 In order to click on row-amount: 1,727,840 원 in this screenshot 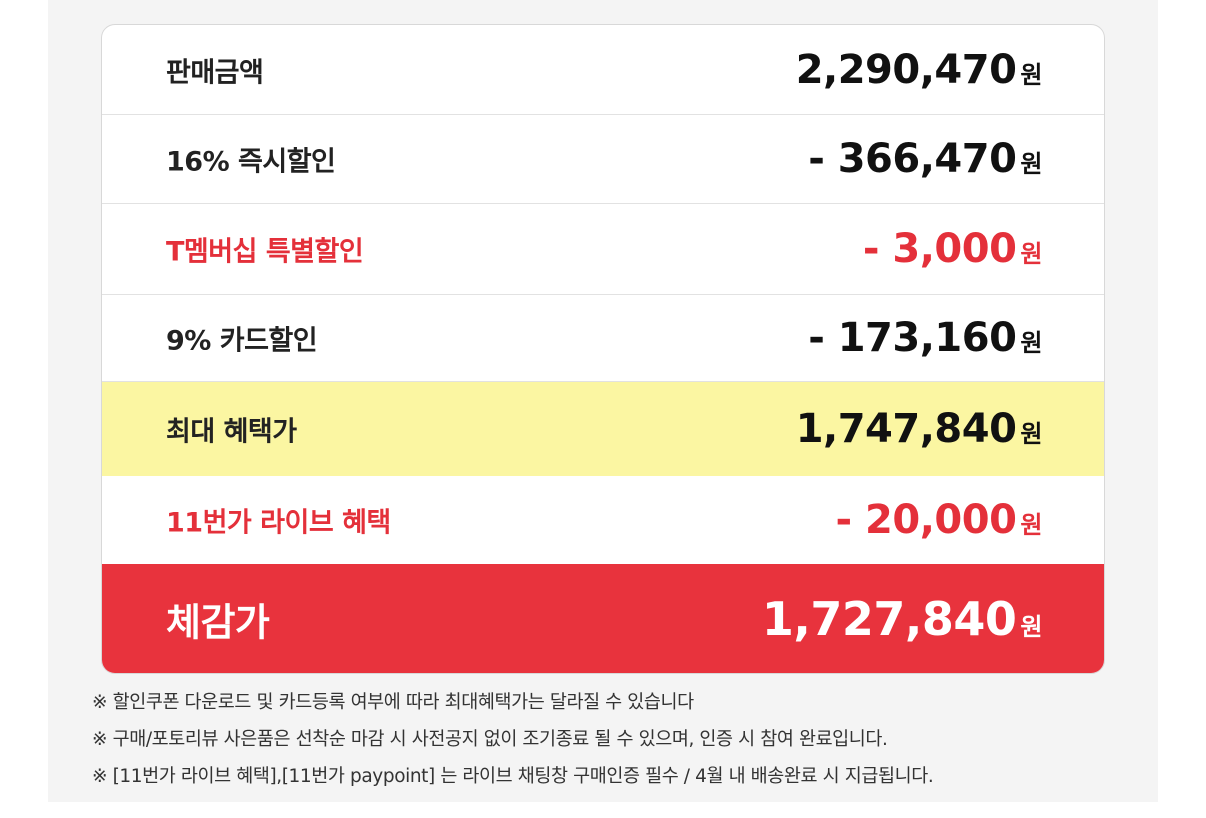, I will do `click(902, 618)`.